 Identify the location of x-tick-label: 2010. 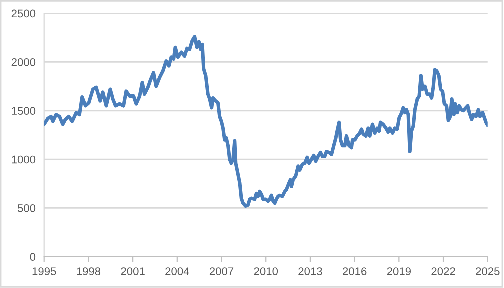
(266, 272).